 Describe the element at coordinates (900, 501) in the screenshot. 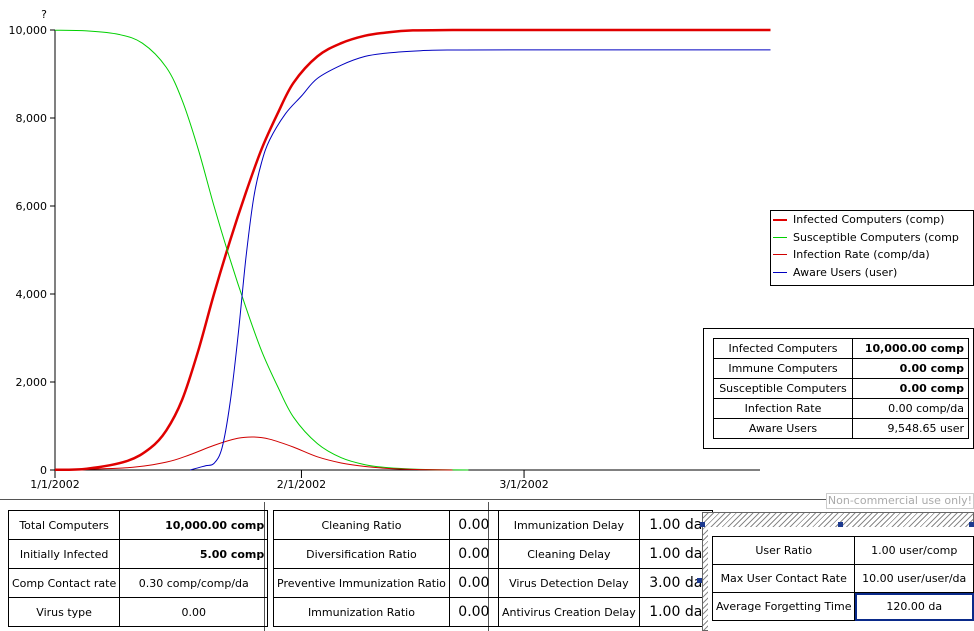

I see `watermark: Non-commercial use only!` at that location.